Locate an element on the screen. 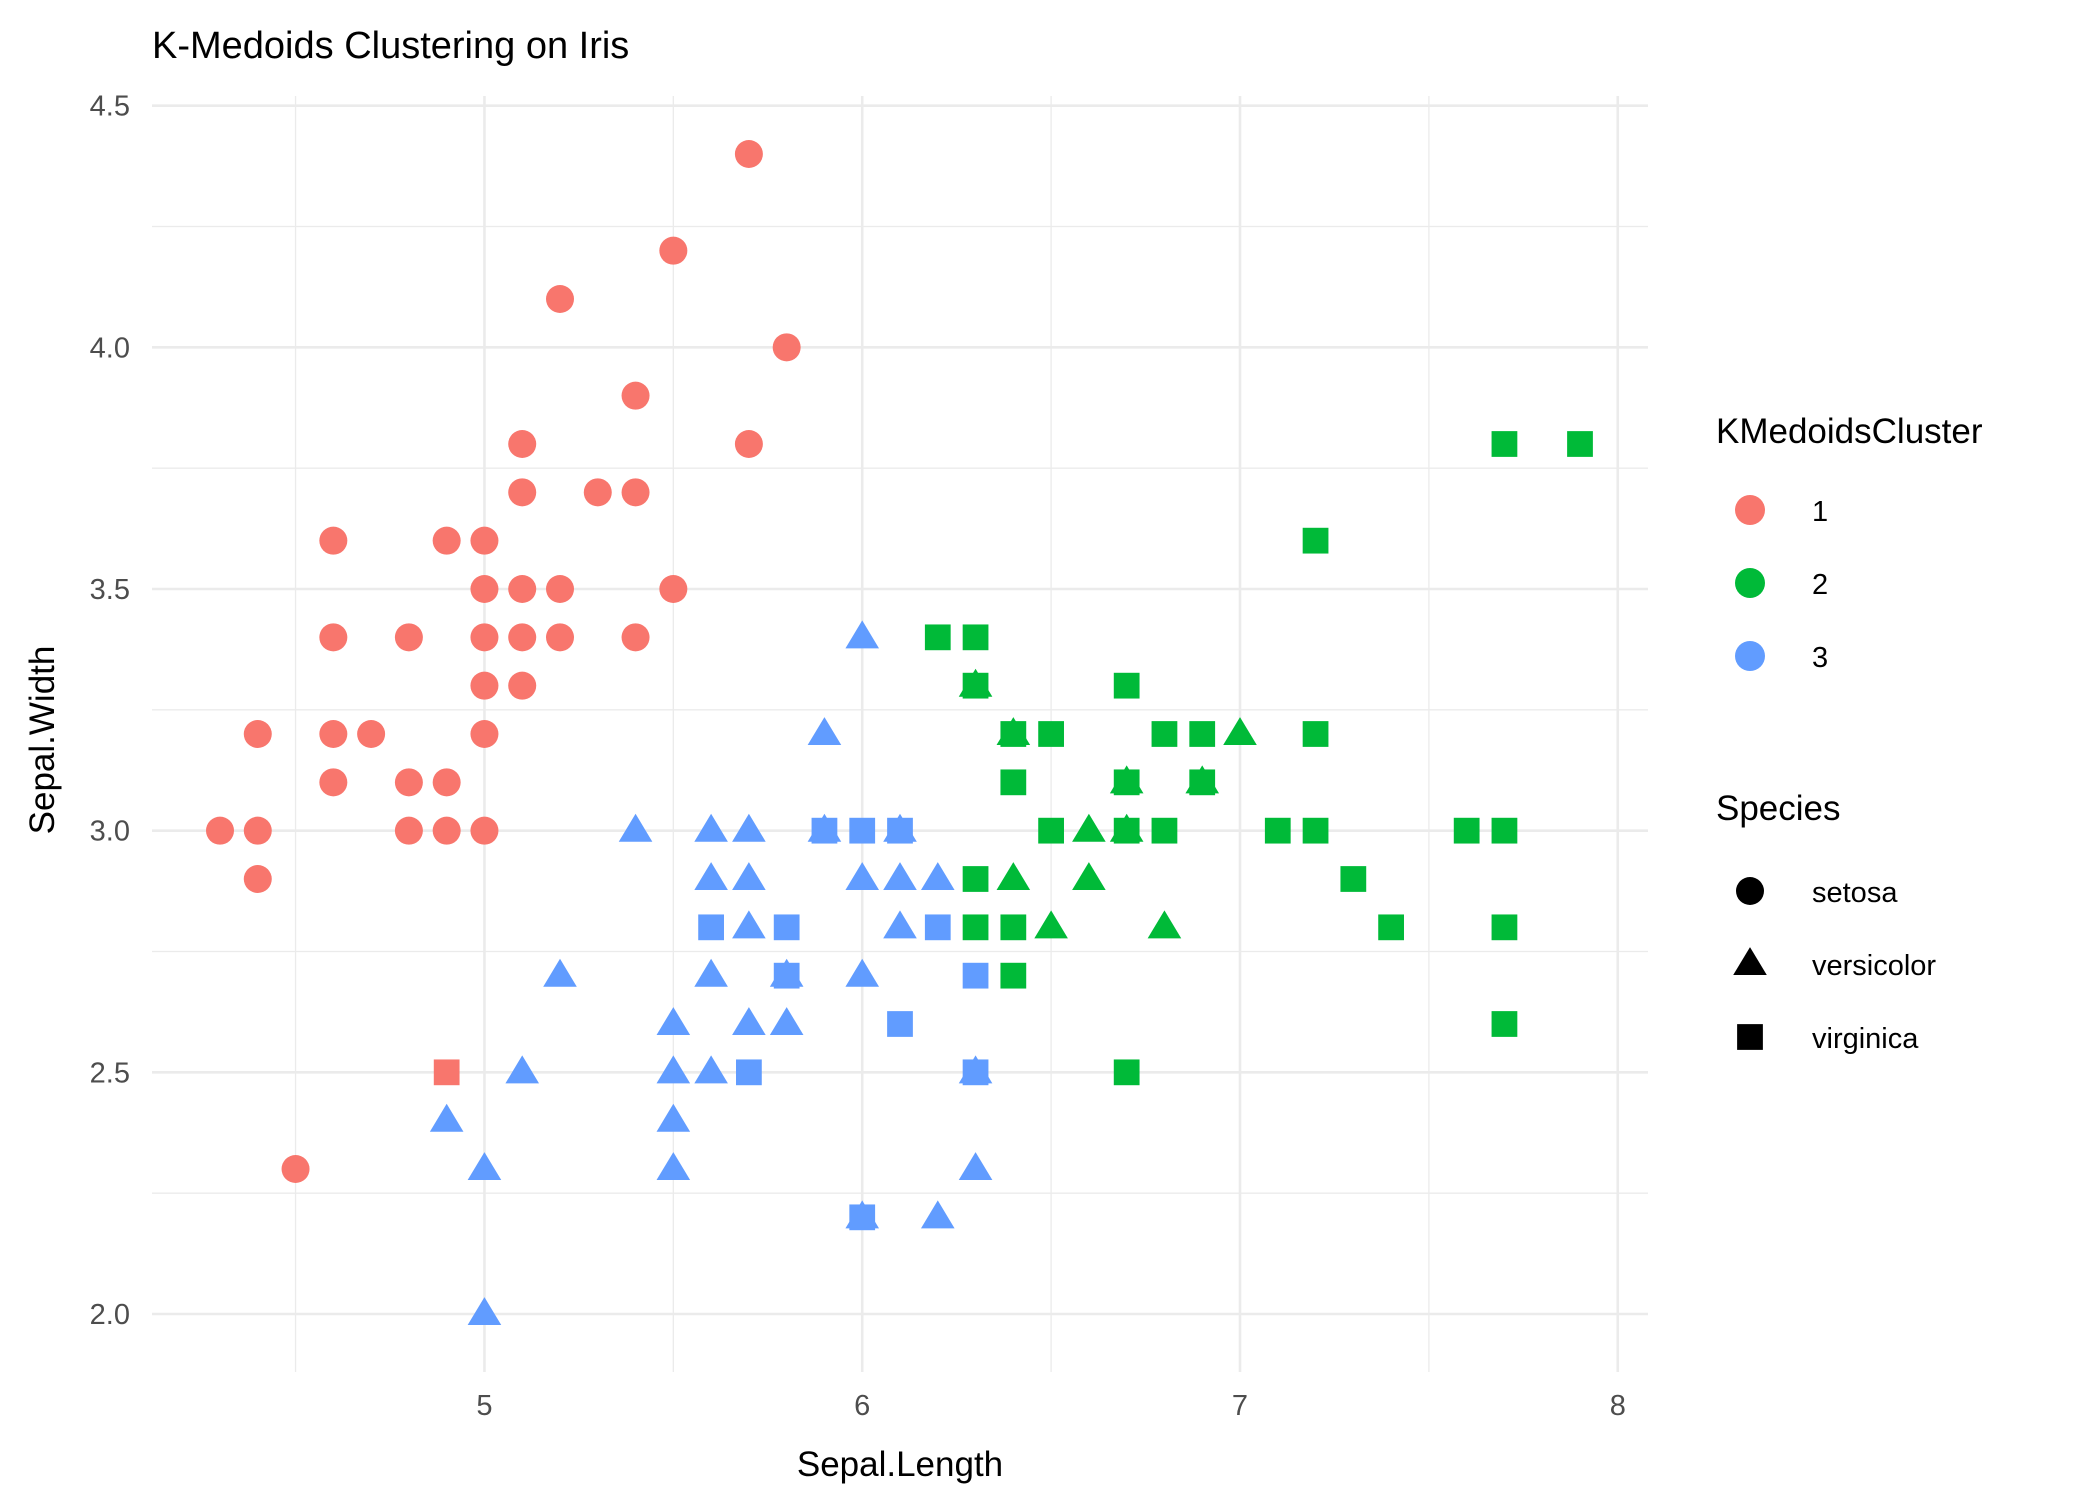  x-tick-label: 5 is located at coordinates (484, 1406).